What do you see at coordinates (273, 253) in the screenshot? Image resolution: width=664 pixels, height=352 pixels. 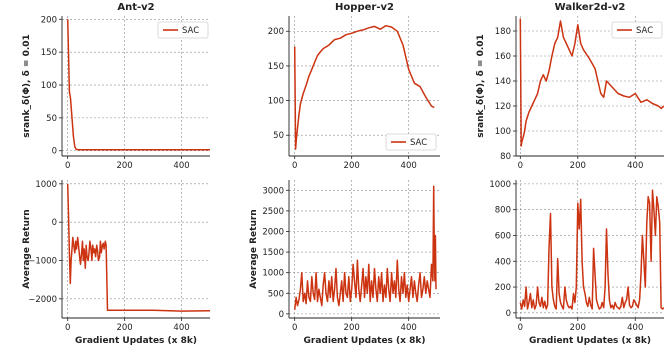 I see `y-tick-label: 1500` at bounding box center [273, 253].